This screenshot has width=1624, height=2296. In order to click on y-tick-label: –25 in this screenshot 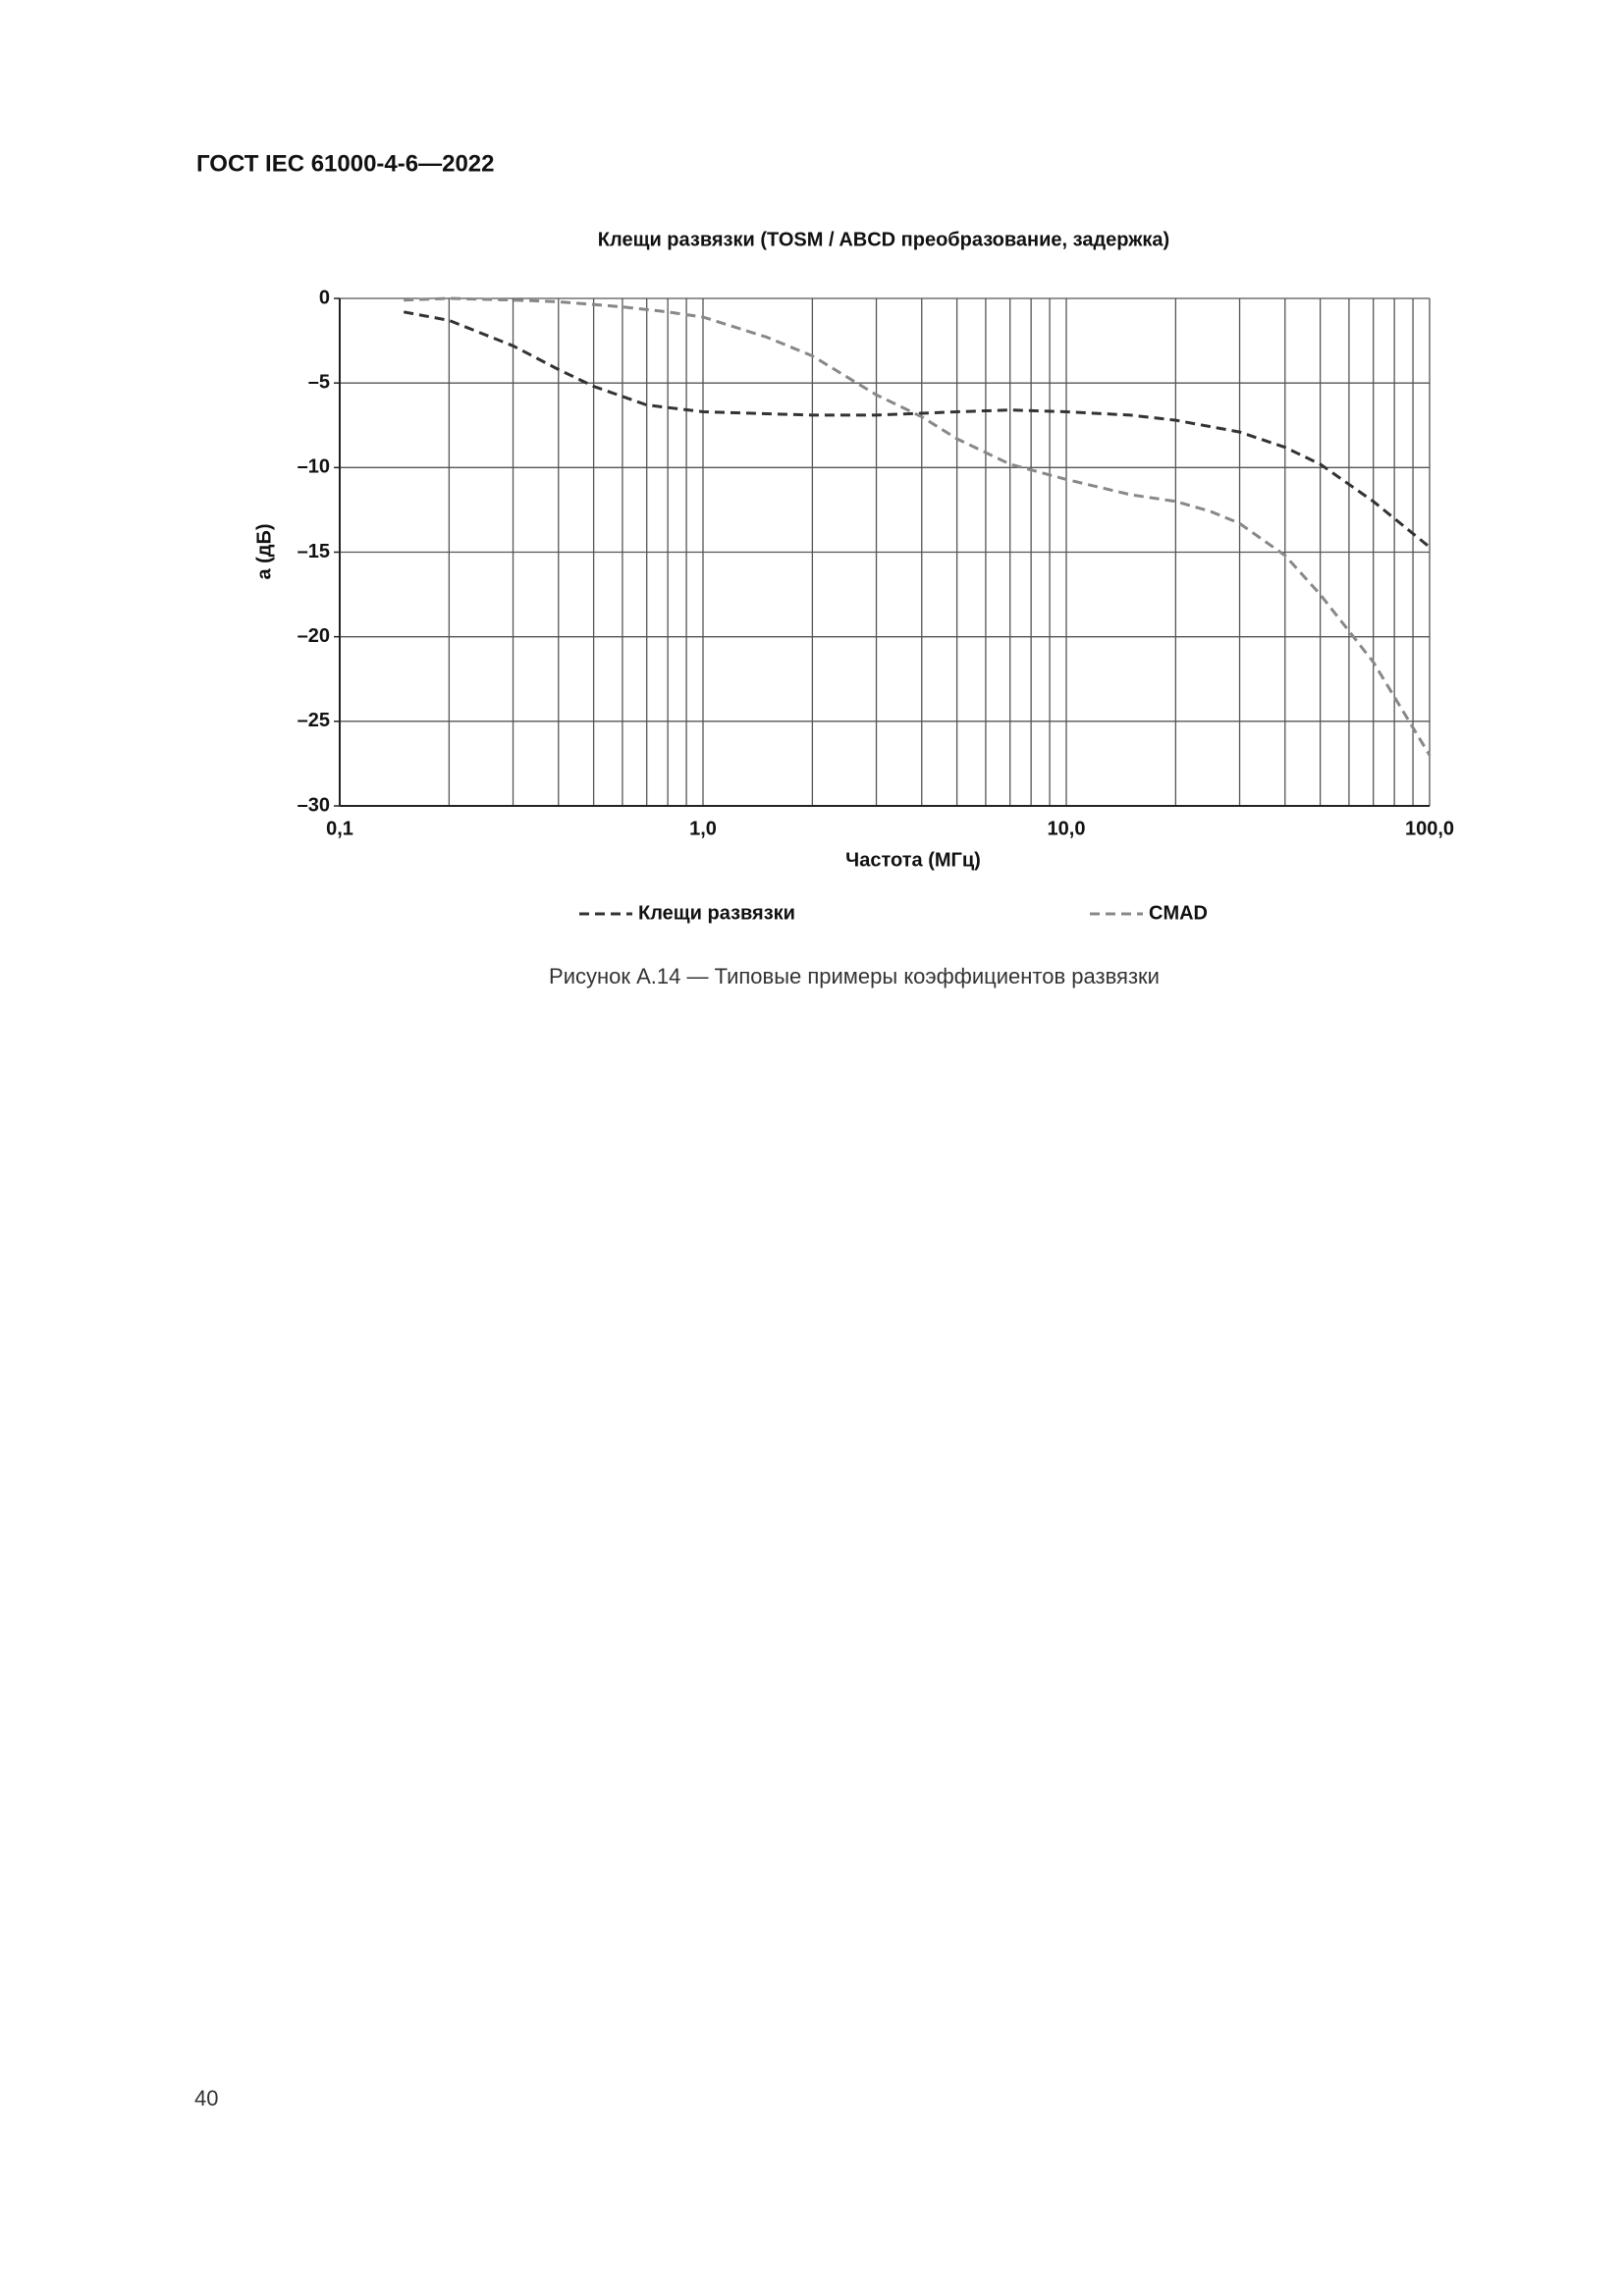, I will do `click(314, 721)`.